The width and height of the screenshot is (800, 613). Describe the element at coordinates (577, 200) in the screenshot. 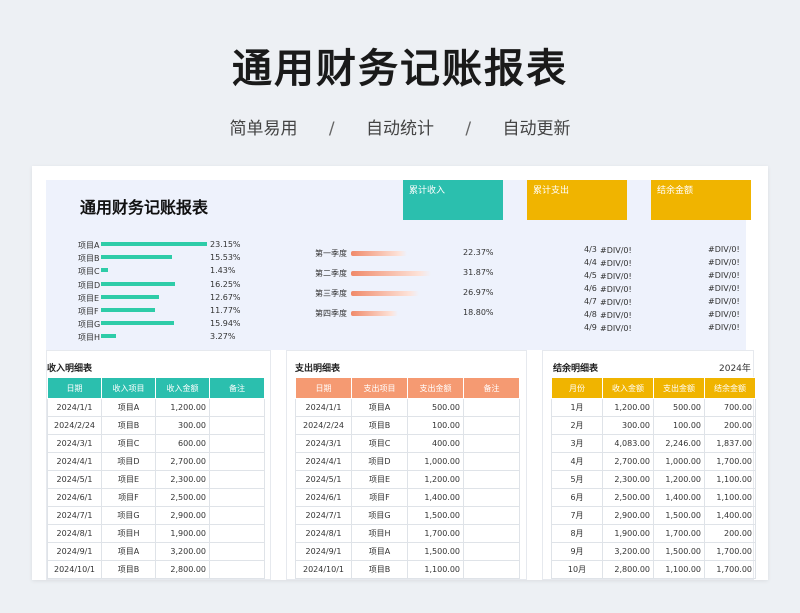

I see `kpi-total-expense: 累计支出` at that location.